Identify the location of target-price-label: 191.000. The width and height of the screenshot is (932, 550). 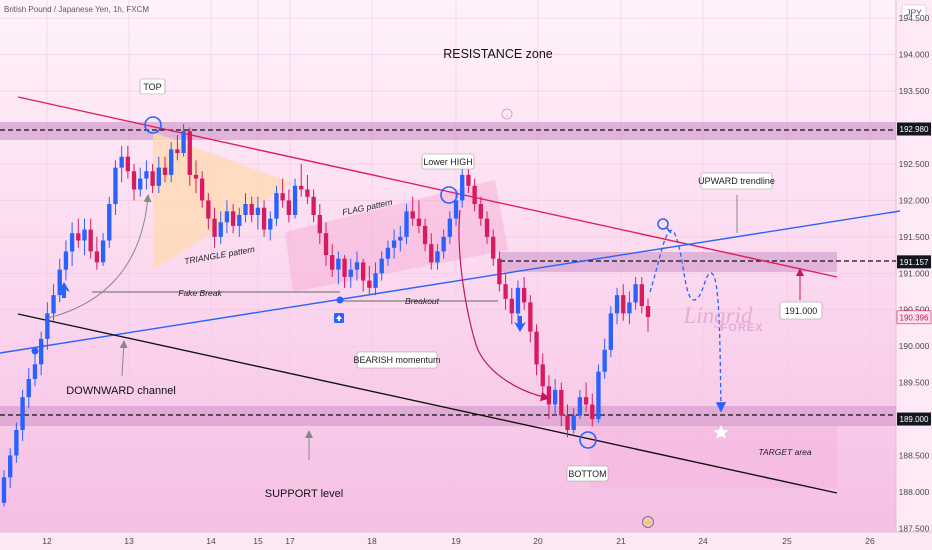
(801, 311).